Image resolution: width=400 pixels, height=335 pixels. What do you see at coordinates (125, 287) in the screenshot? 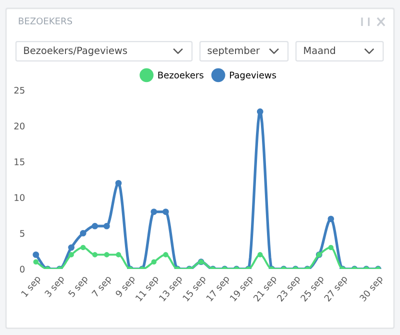
I see `x-tick-label: 9 sep` at bounding box center [125, 287].